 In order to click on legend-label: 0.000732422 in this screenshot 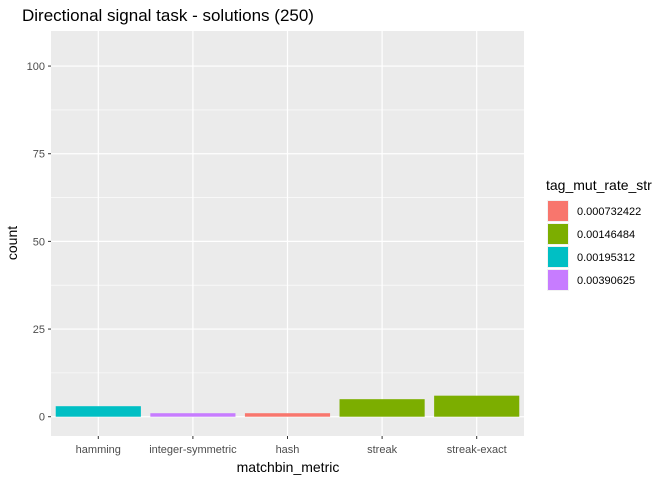, I will do `click(609, 212)`.